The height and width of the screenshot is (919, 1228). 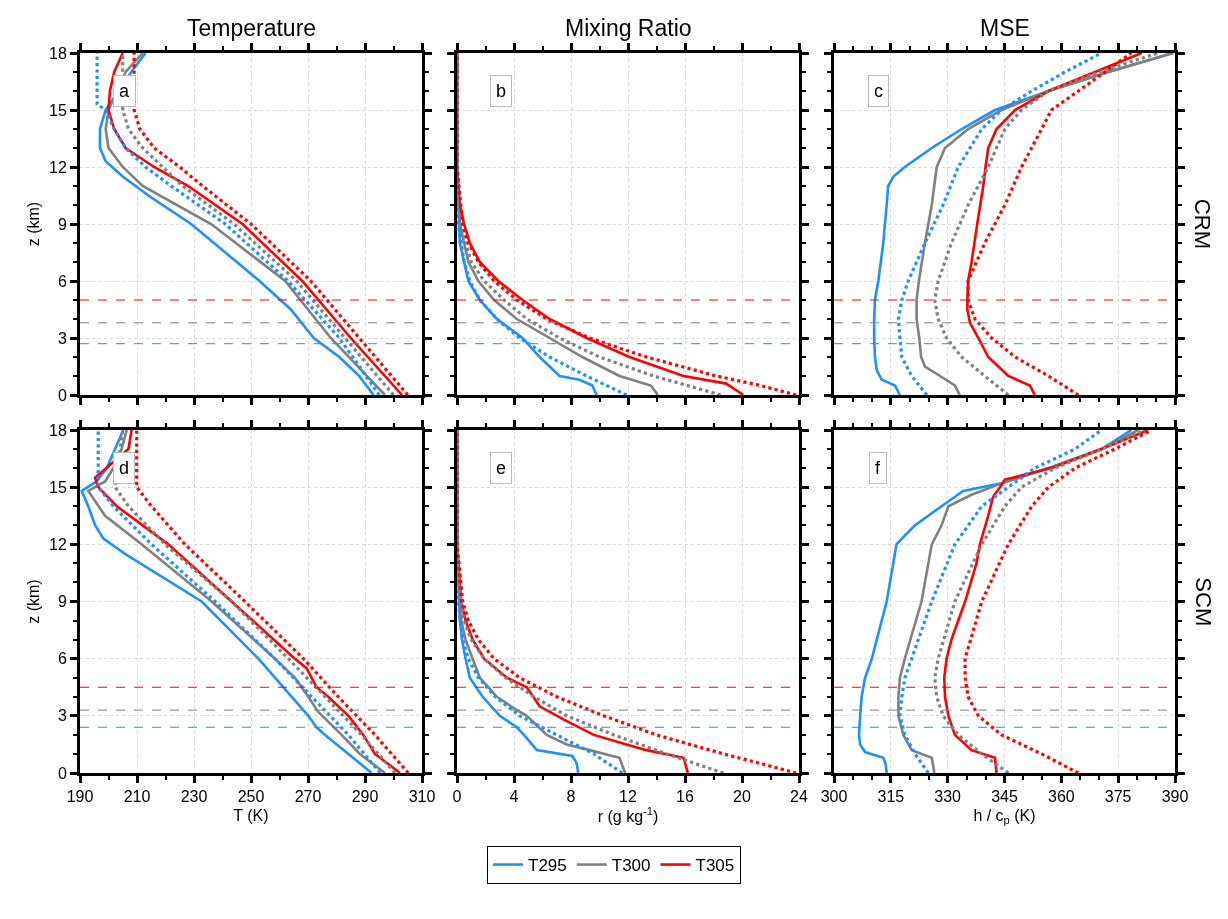 What do you see at coordinates (715, 866) in the screenshot?
I see `legend-label: T305` at bounding box center [715, 866].